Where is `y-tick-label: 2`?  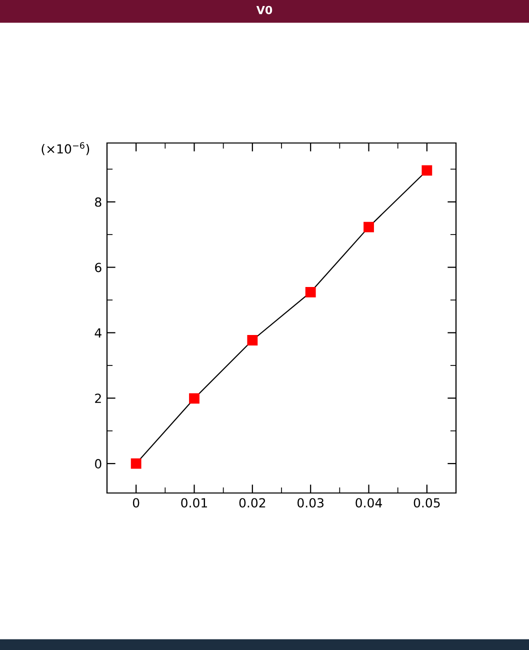 y-tick-label: 2 is located at coordinates (98, 398).